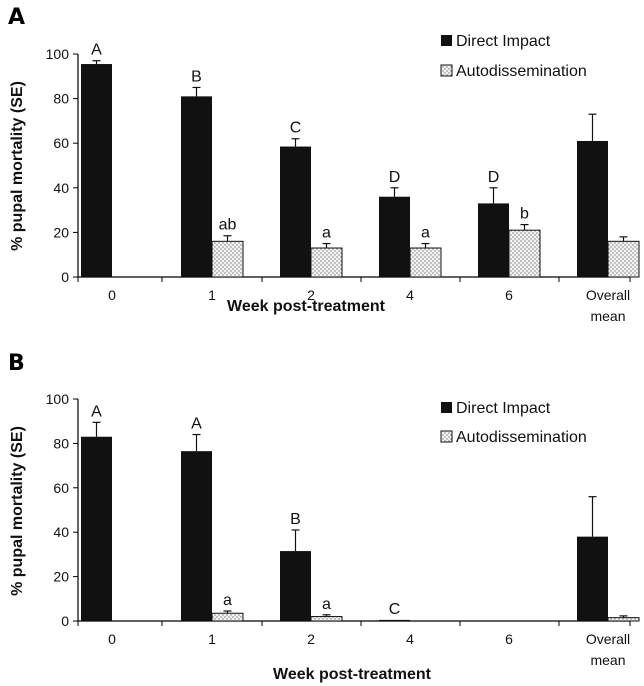 The height and width of the screenshot is (686, 644). What do you see at coordinates (58, 54) in the screenshot?
I see `panel-a-y-tick-label: 100` at bounding box center [58, 54].